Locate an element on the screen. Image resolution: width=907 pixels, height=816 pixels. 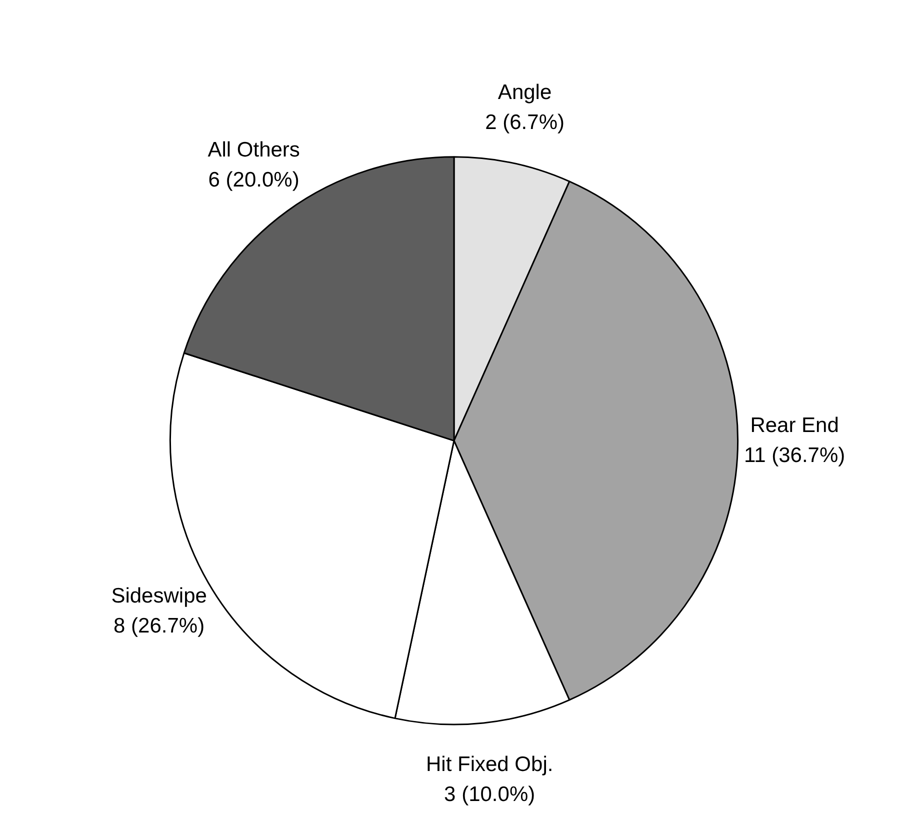
data-label: 11 (36.7%) is located at coordinates (795, 456).